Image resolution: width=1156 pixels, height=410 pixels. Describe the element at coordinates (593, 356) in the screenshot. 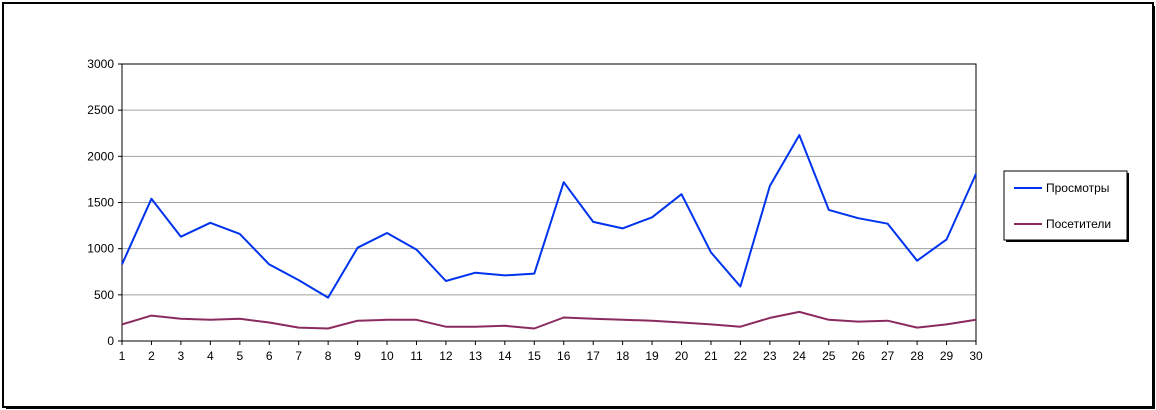

I see `x-tick-label: 17` at that location.